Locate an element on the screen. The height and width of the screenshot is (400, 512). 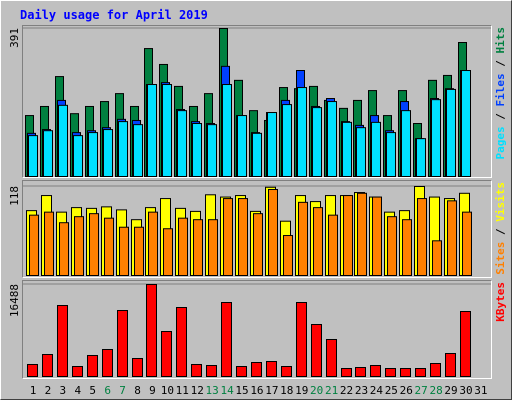
x-tick-label: 15 is located at coordinates (241, 390).